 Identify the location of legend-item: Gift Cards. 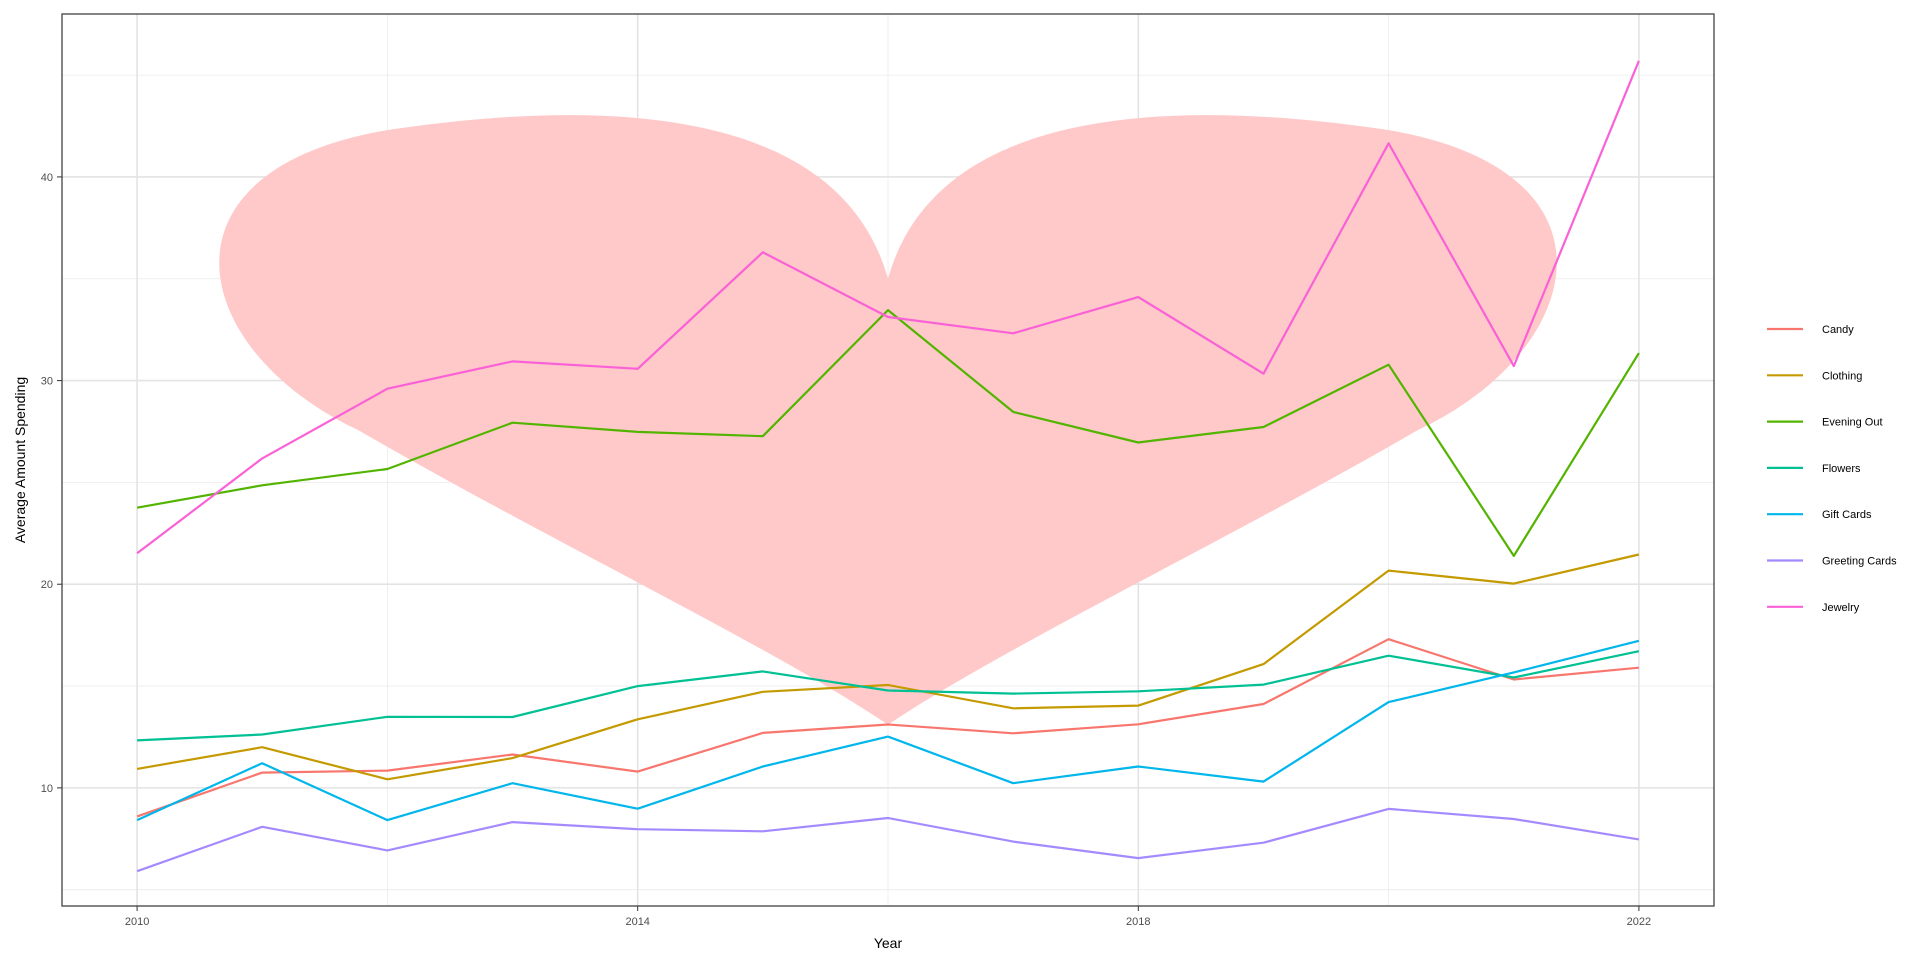
(1819, 515).